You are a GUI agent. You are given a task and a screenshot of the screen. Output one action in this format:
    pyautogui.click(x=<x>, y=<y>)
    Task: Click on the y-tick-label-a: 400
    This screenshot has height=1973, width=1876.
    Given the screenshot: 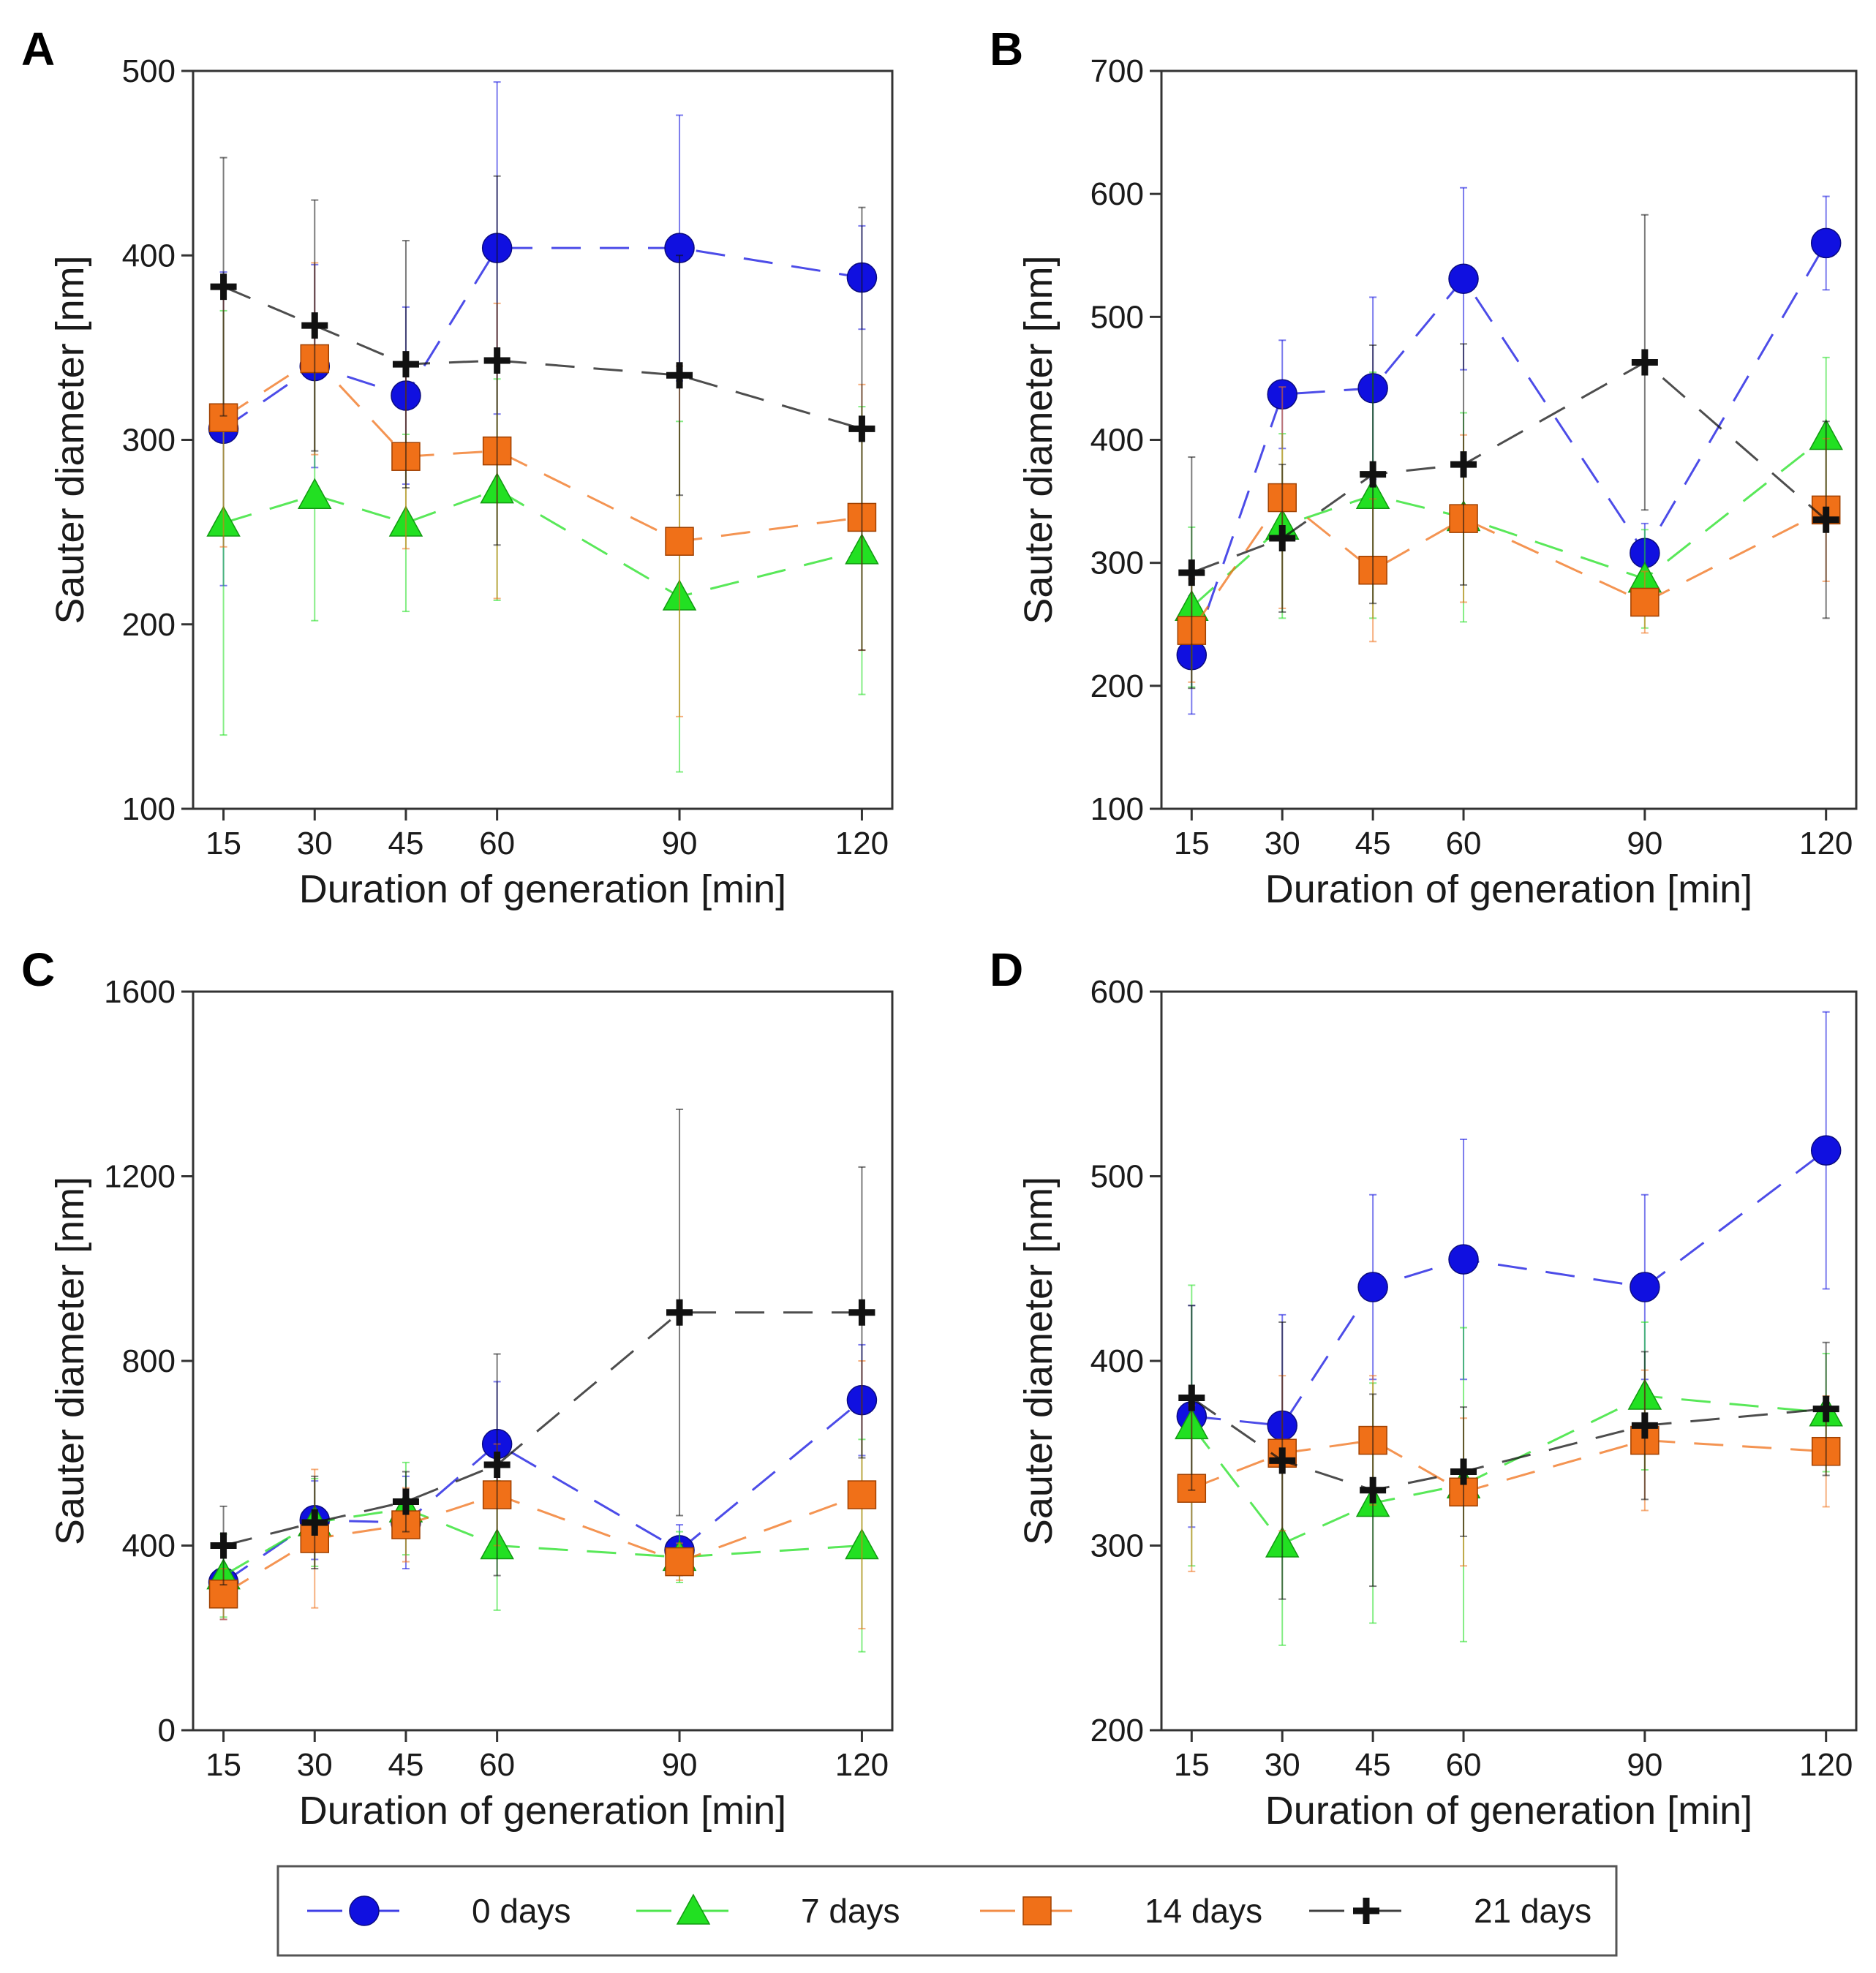 What is the action you would take?
    pyautogui.click(x=149, y=255)
    